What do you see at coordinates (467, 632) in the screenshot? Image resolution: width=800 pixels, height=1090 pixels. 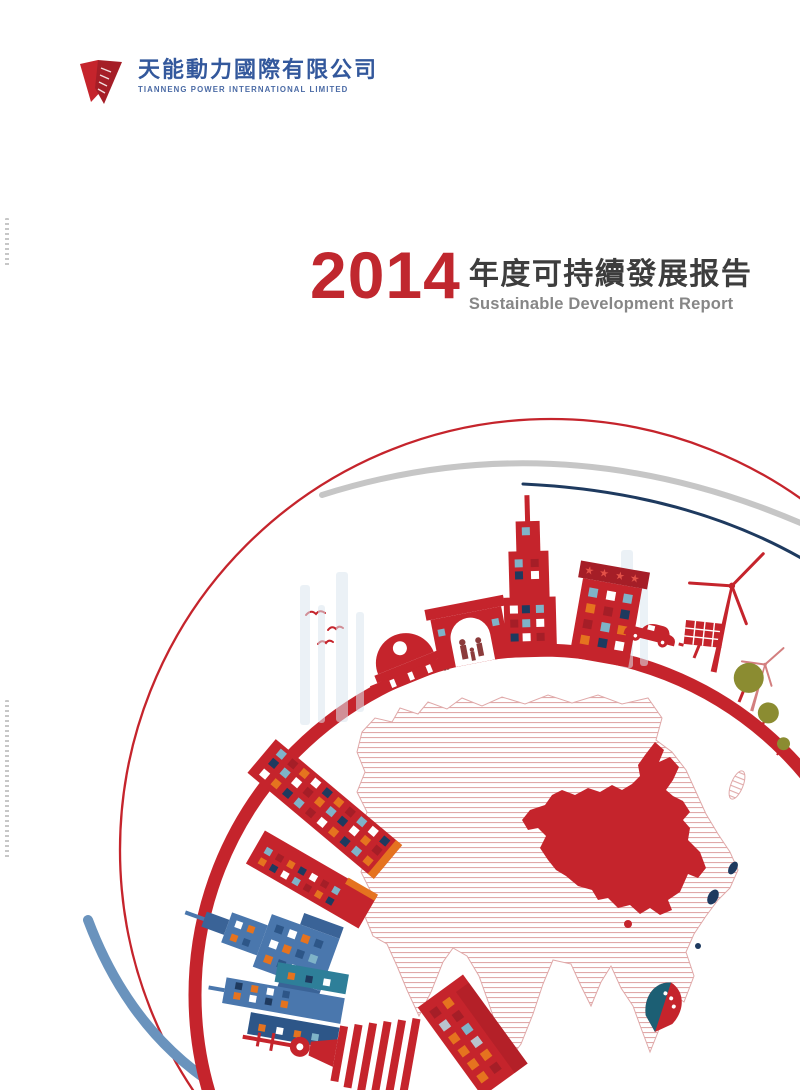 I see `arch-family-icon` at bounding box center [467, 632].